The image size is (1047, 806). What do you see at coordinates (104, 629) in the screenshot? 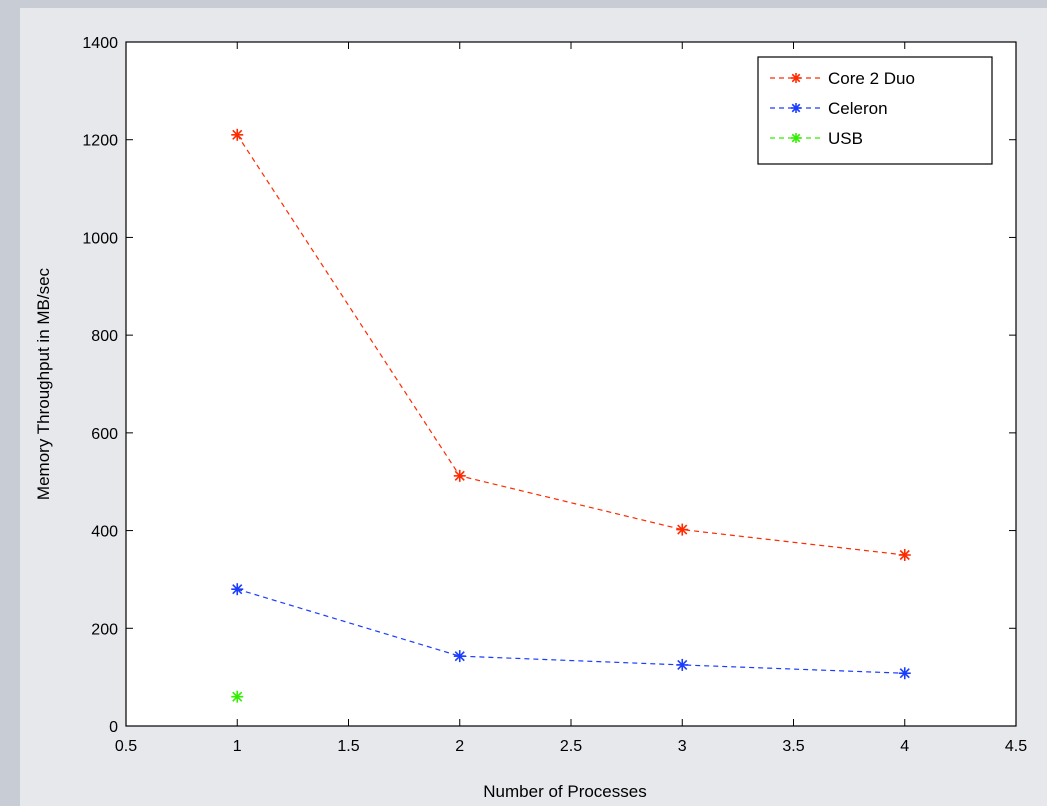
I see `y-tick-label: 200` at bounding box center [104, 629].